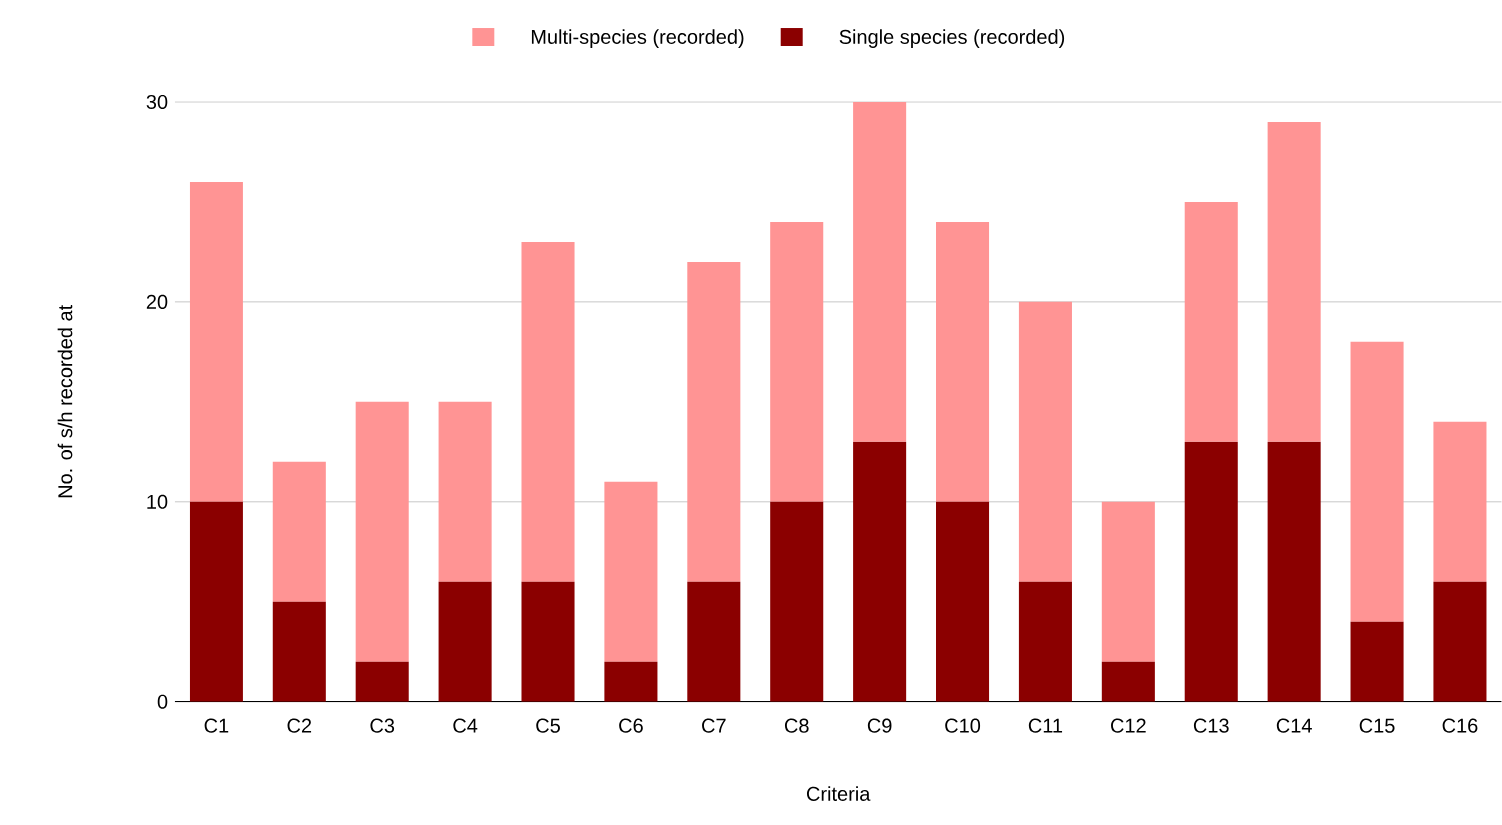 The image size is (1502, 825). What do you see at coordinates (162, 701) in the screenshot?
I see `y-tick-label: 0` at bounding box center [162, 701].